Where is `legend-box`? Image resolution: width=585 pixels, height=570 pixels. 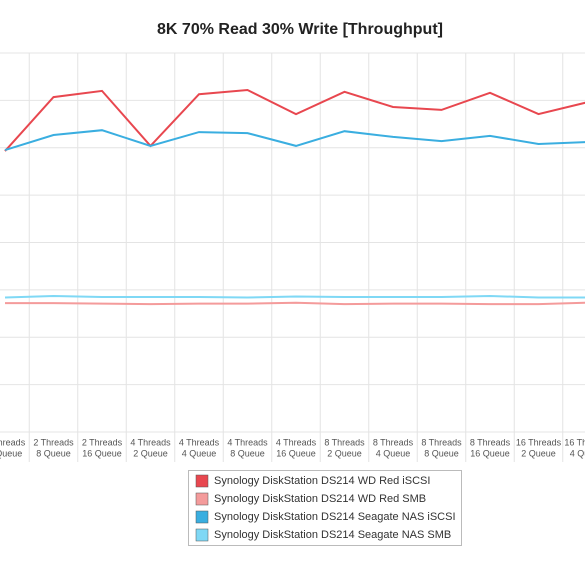 legend-box is located at coordinates (325, 508).